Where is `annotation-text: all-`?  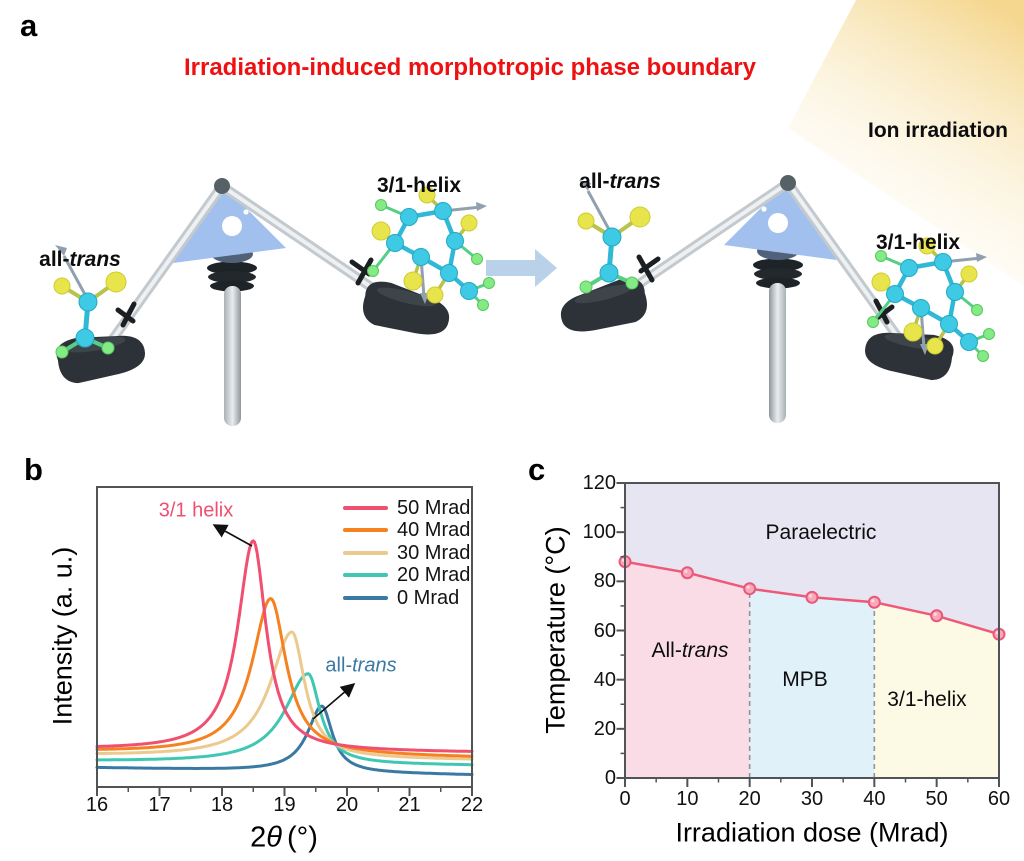 annotation-text: all- is located at coordinates (339, 665).